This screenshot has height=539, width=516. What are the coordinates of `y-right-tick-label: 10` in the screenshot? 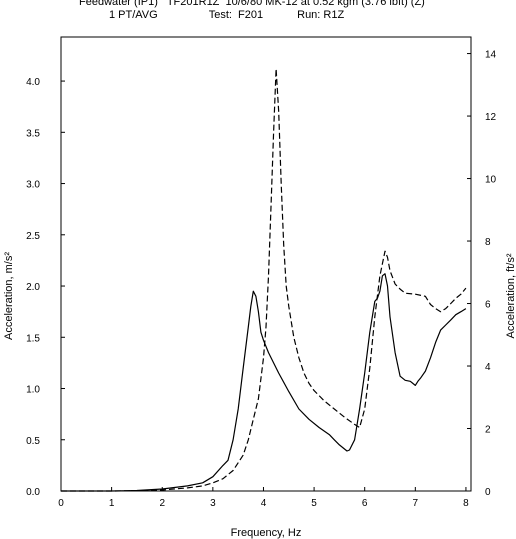 It's located at (491, 180).